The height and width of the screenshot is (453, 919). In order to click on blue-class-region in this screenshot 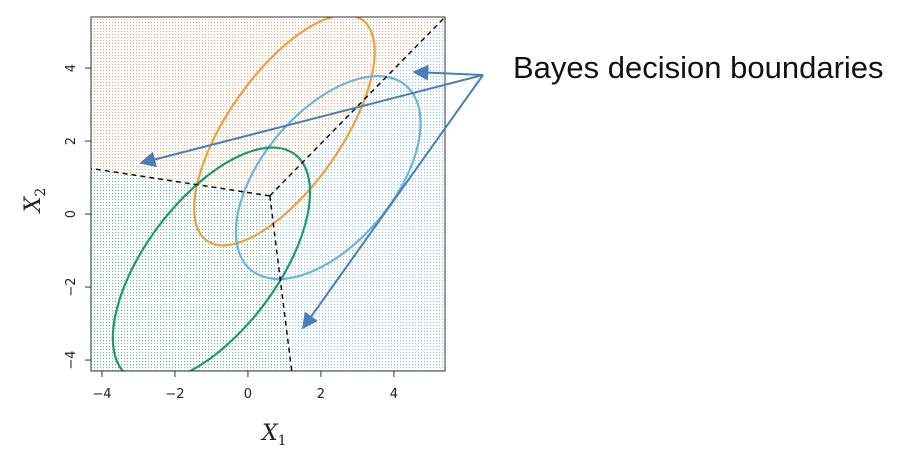, I will do `click(357, 194)`.